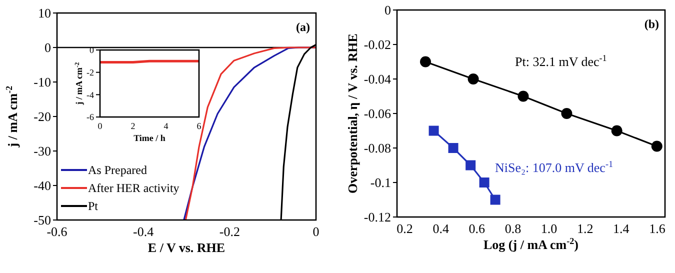 This screenshot has width=675, height=273. What do you see at coordinates (42, 116) in the screenshot?
I see `y-tick-label: -20` at bounding box center [42, 116].